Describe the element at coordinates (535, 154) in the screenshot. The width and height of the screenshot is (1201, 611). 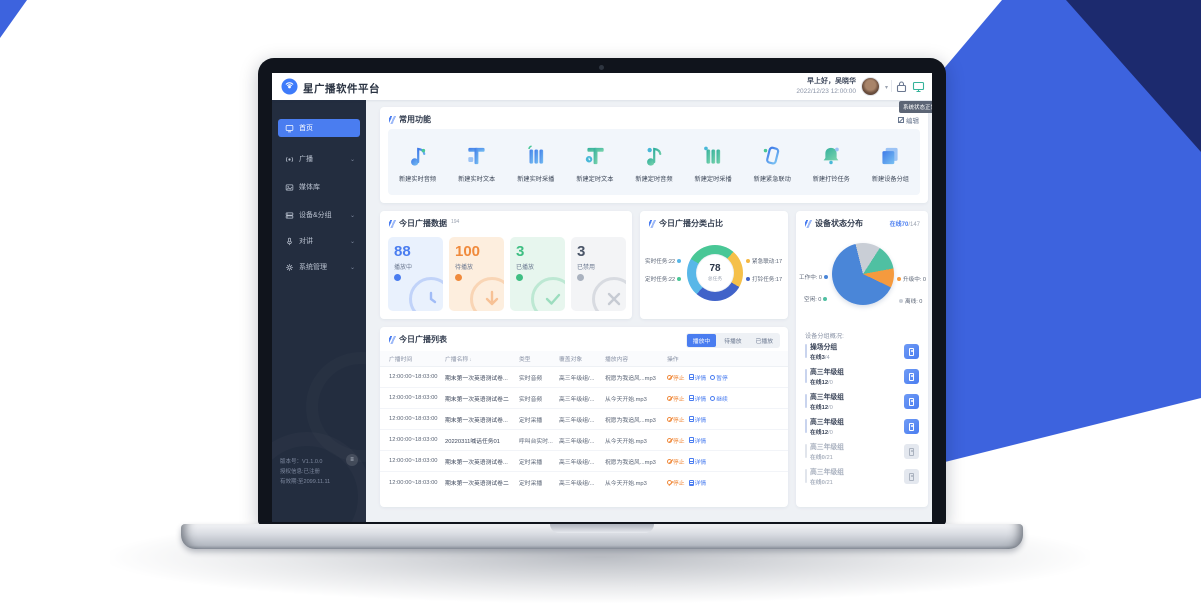
I see `bars-icon` at that location.